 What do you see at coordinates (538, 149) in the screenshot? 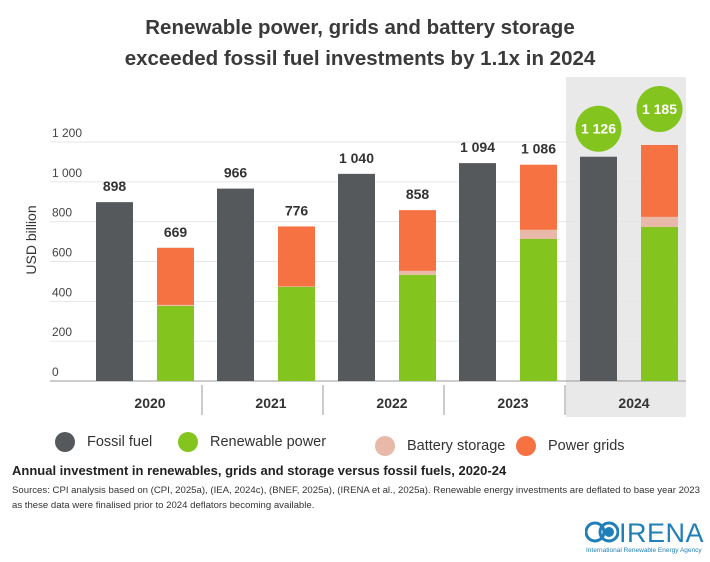
I see `data-label-total: 1 086` at bounding box center [538, 149].